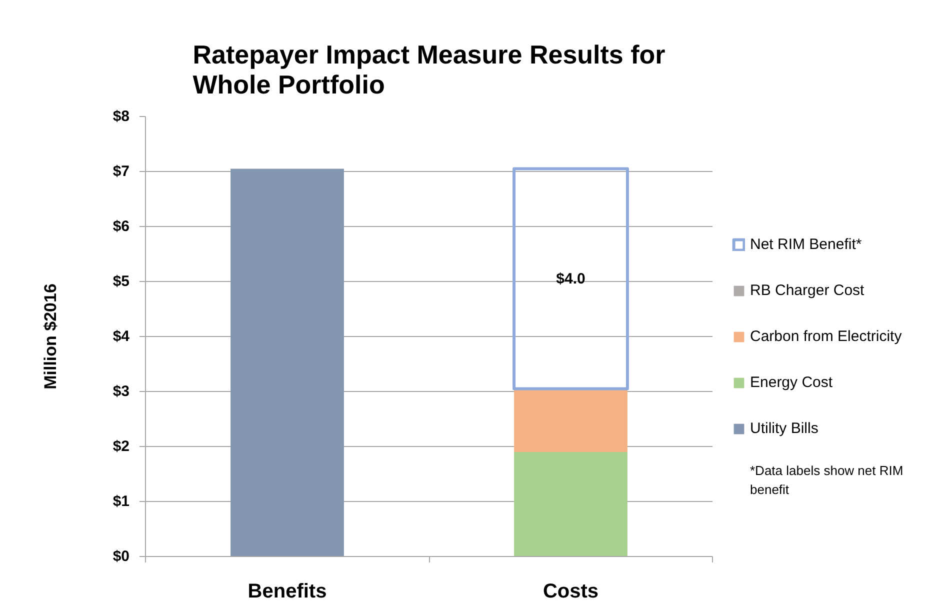  What do you see at coordinates (826, 336) in the screenshot?
I see `legend-label: Carbon from Electricity` at bounding box center [826, 336].